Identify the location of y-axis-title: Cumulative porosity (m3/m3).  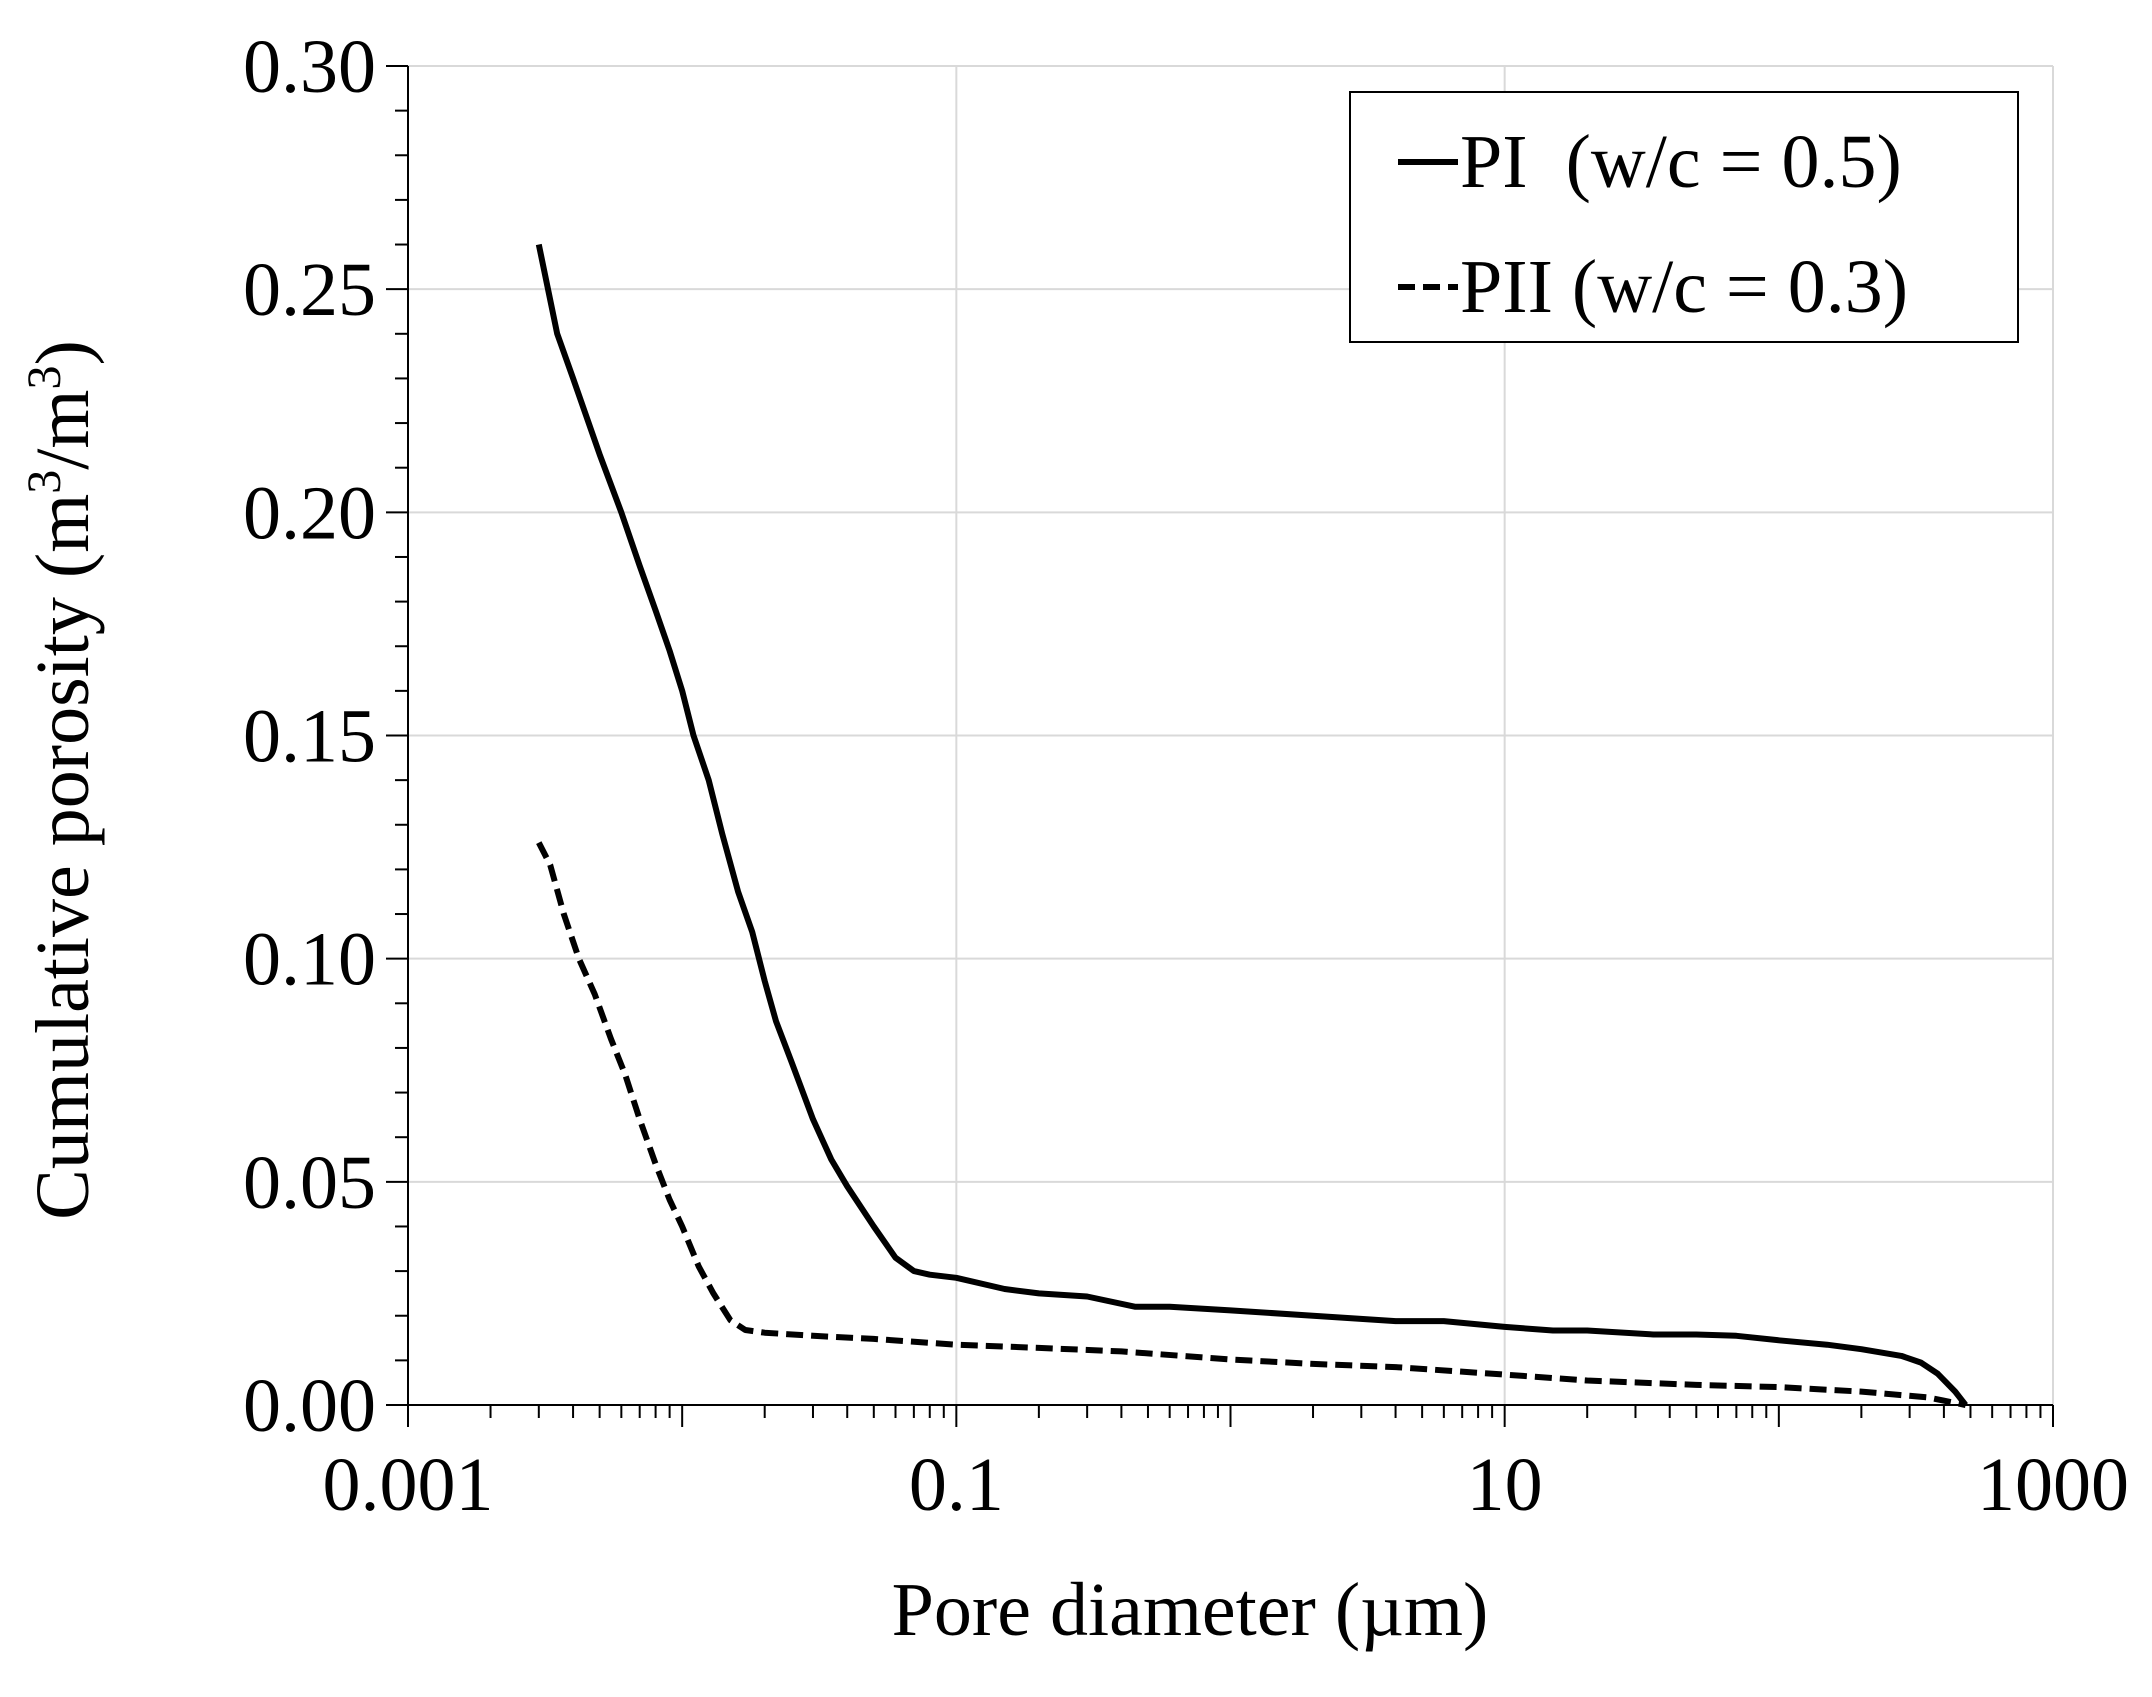
(61, 780).